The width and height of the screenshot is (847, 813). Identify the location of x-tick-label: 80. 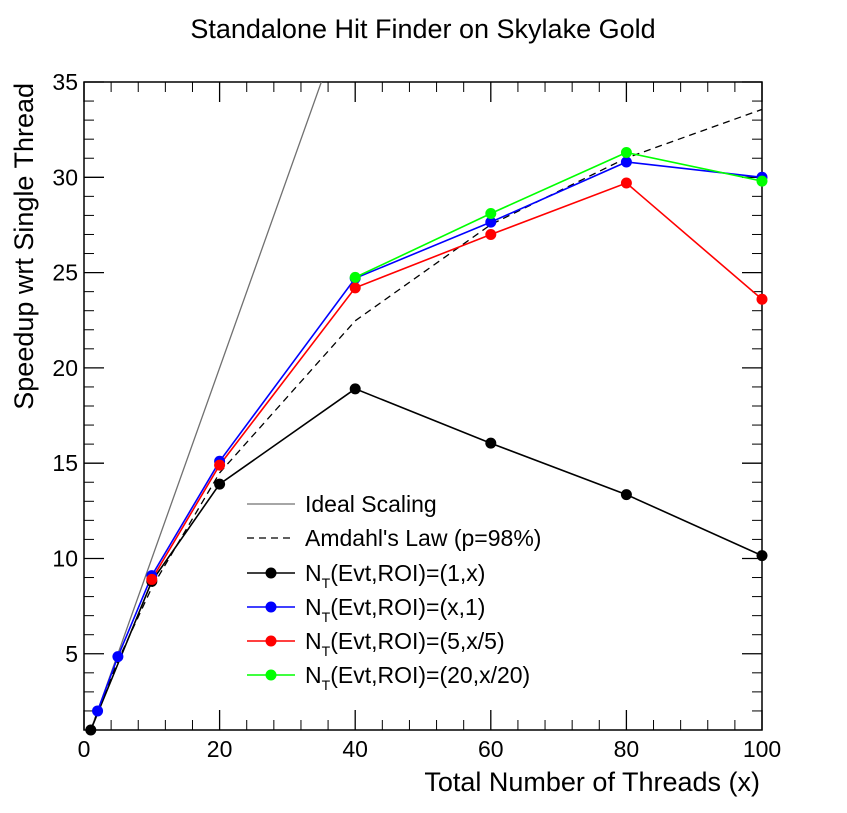
(627, 749).